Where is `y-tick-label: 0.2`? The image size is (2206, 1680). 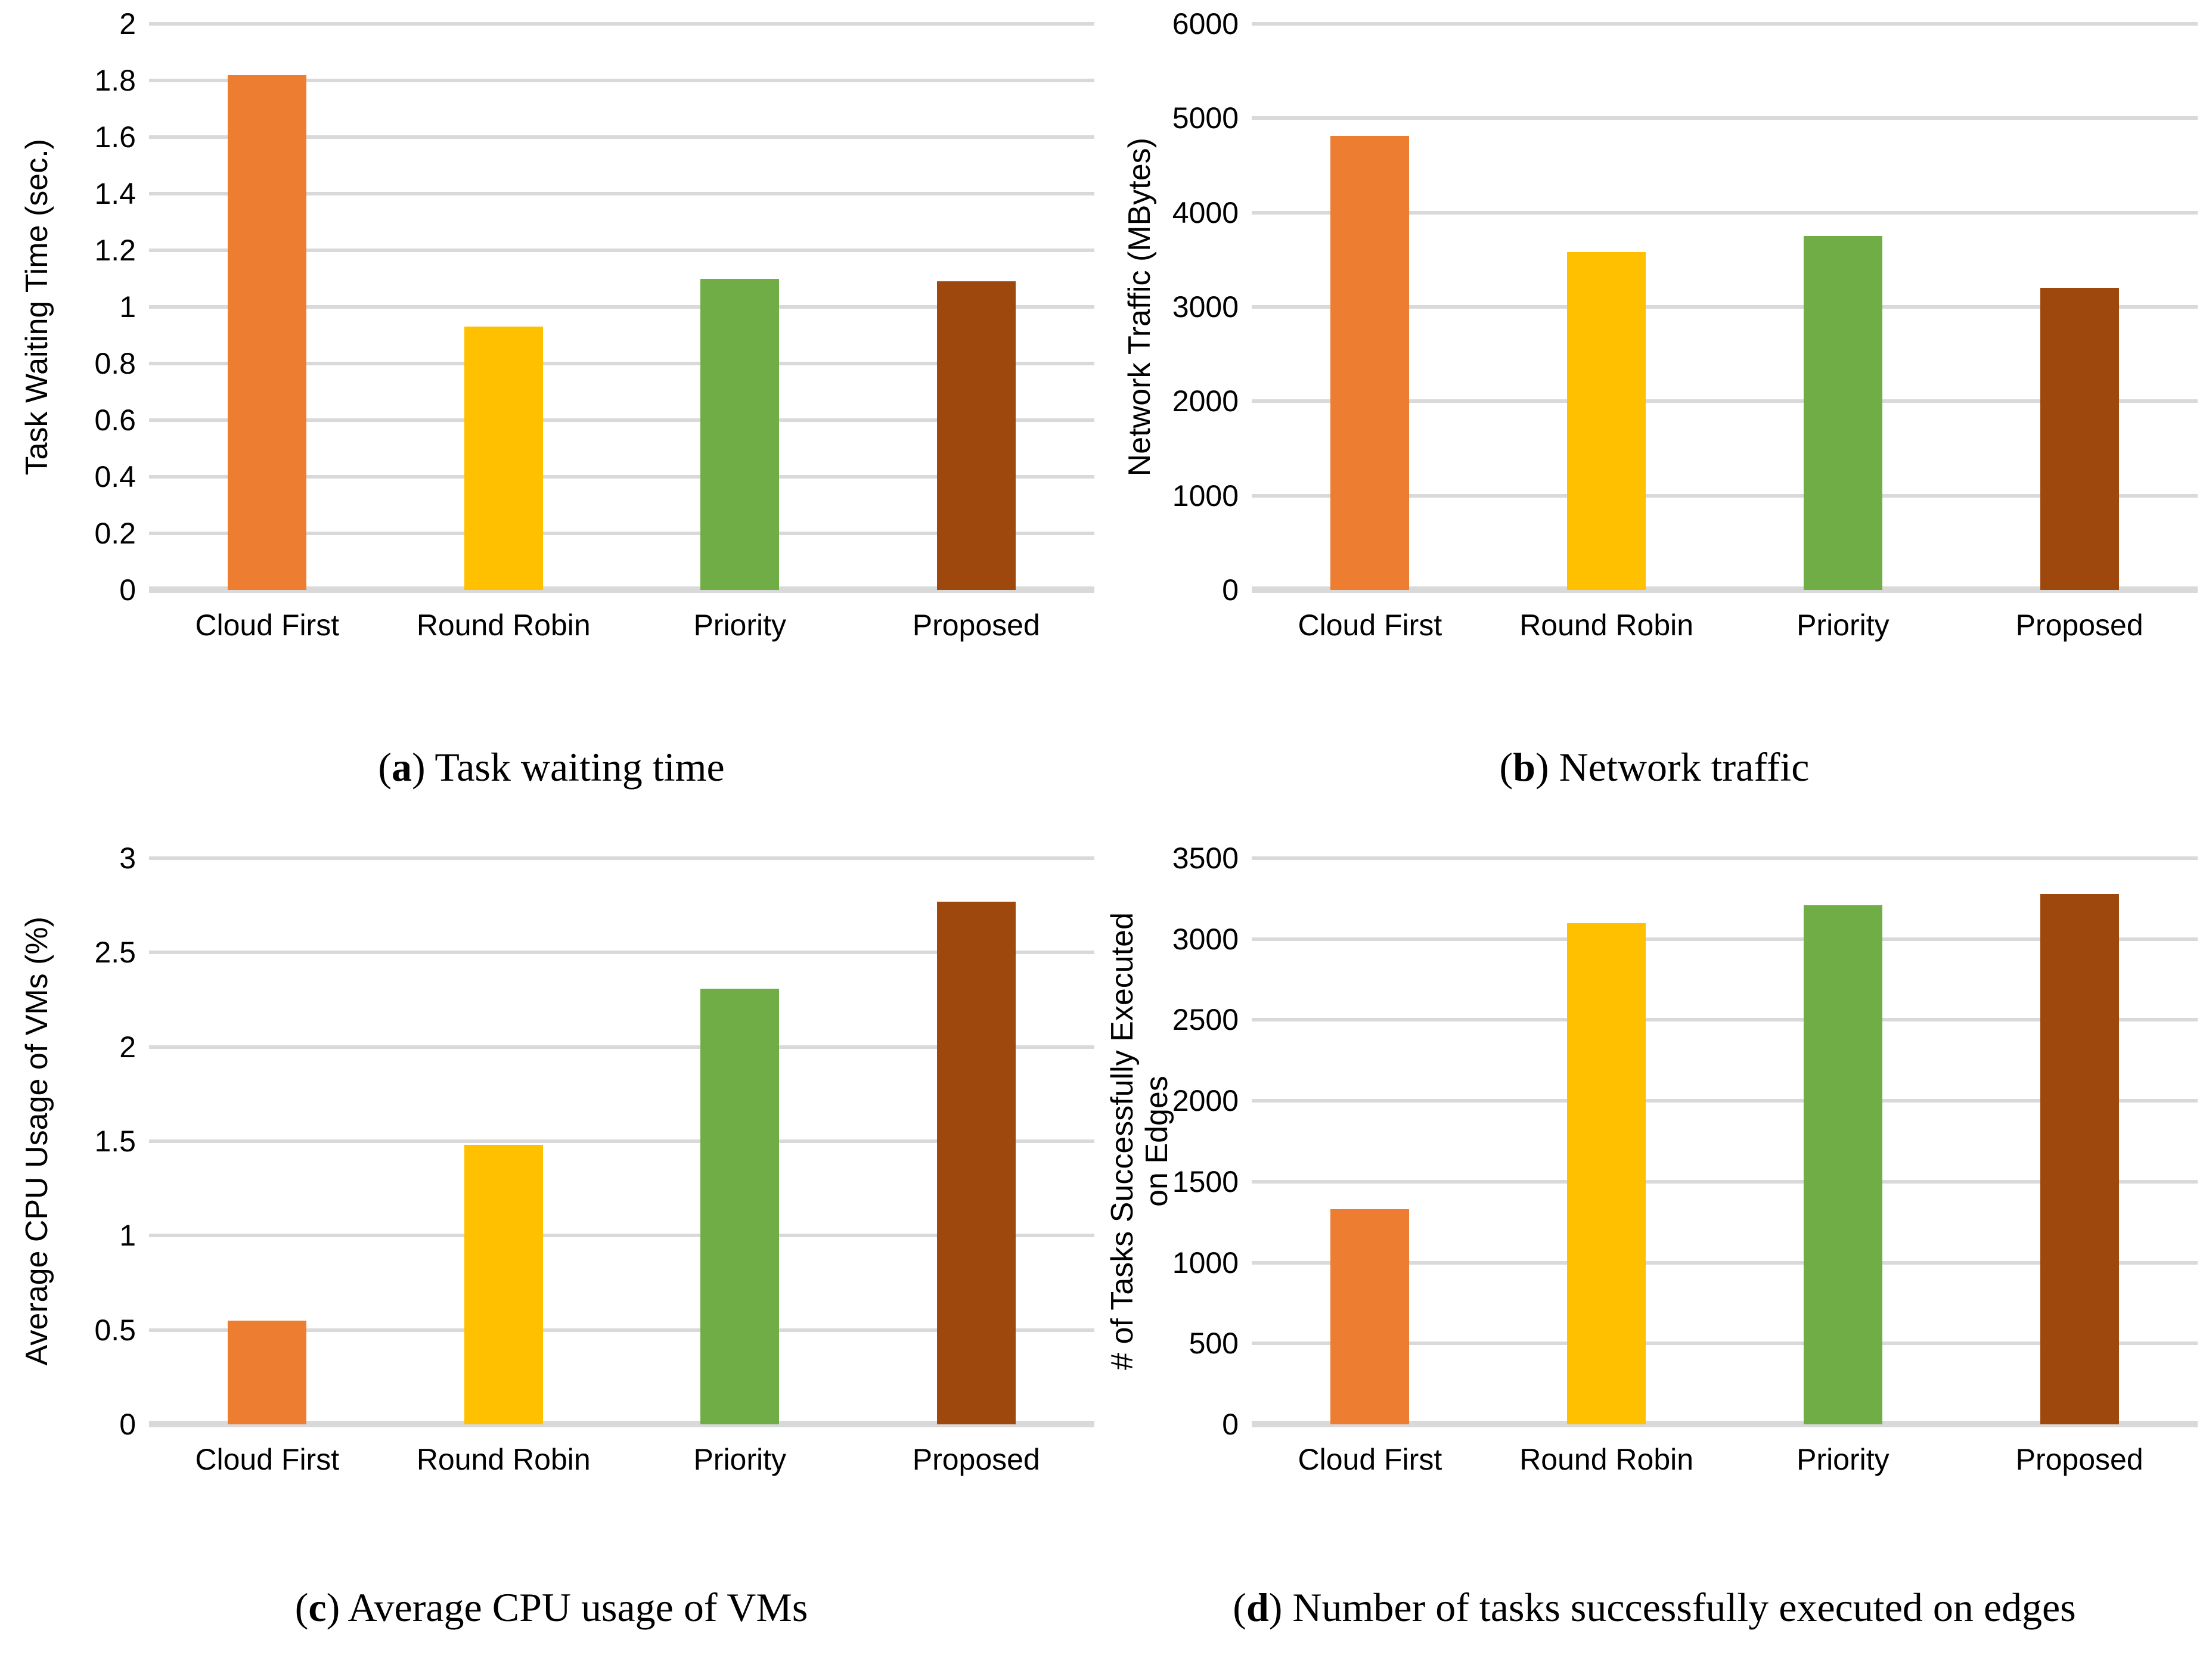
y-tick-label: 0.2 is located at coordinates (115, 534).